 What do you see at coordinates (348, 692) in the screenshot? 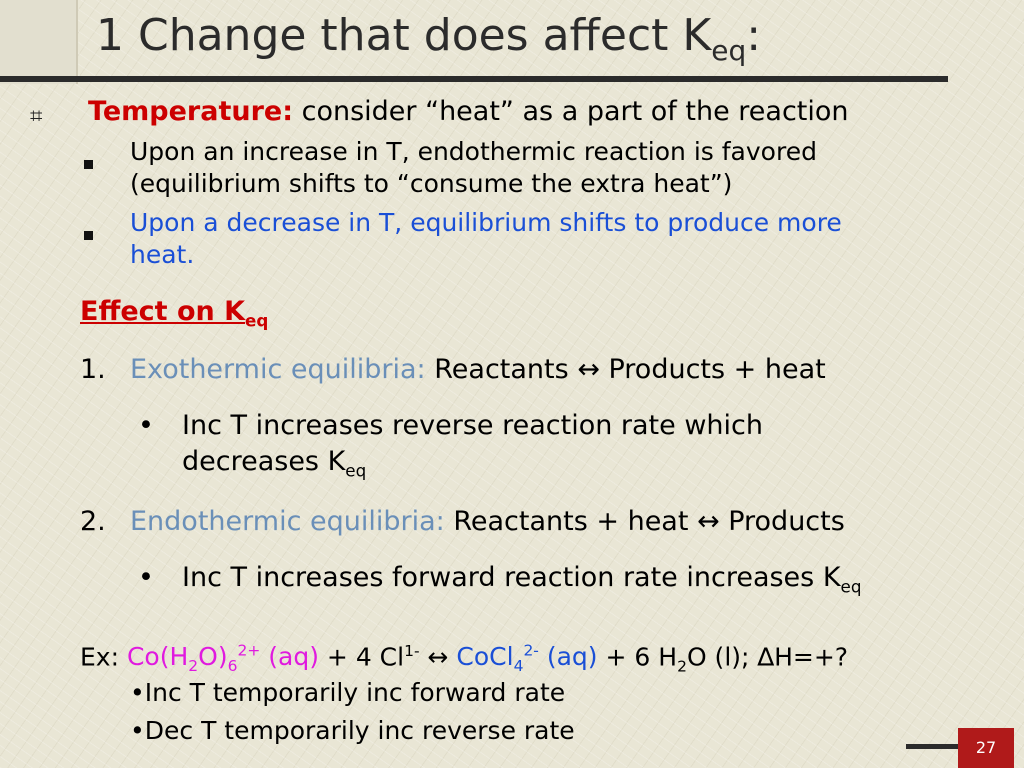
I see `example-bullet: •Inc T temporarily inc forward rate` at bounding box center [348, 692].